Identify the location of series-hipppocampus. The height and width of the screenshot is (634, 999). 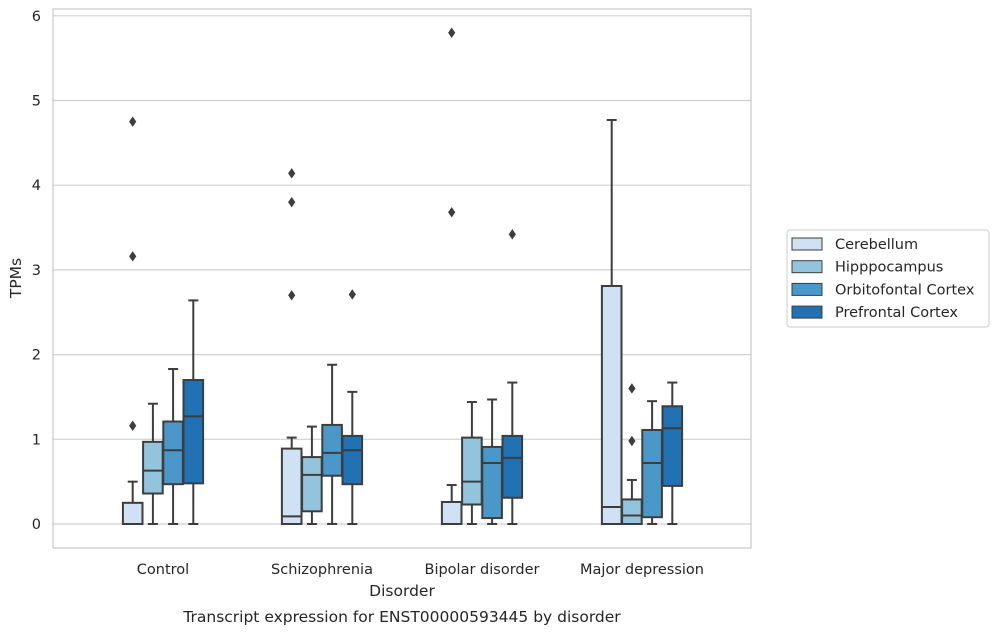
(392, 454).